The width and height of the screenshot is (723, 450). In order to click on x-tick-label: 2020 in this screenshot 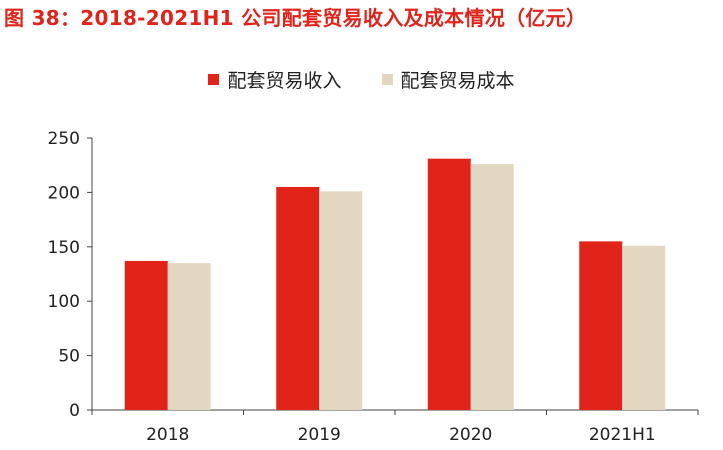, I will do `click(470, 435)`.